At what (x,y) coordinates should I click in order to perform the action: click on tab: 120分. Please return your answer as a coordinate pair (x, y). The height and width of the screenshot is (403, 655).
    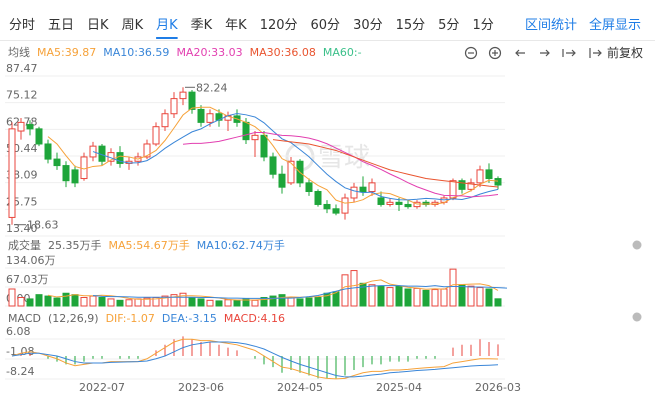
    Looking at the image, I should click on (279, 25).